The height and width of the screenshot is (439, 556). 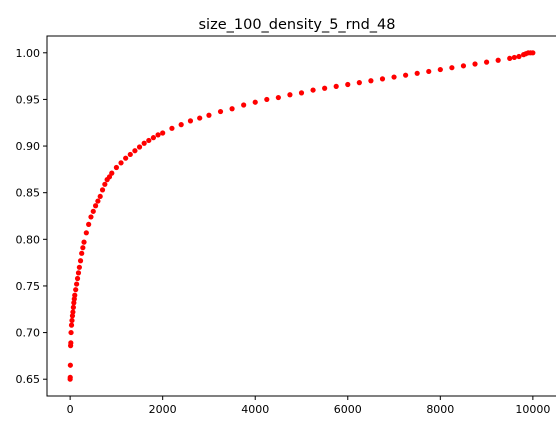 What do you see at coordinates (297, 25) in the screenshot?
I see `chart-title: size_100_density_5_rnd_48` at bounding box center [297, 25].